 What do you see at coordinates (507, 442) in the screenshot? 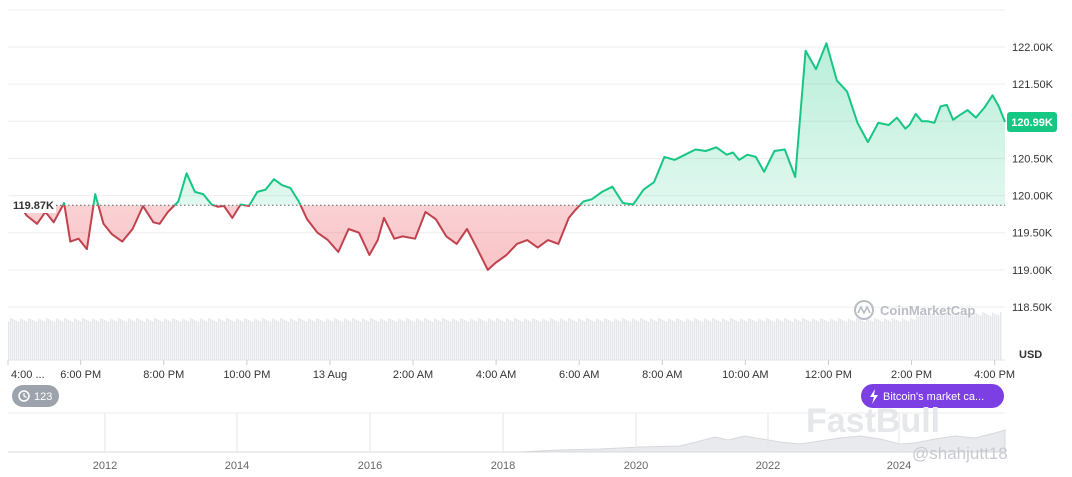
I see `time-navigator: 2012 2014 2016 2018 2020 2022 2024` at bounding box center [507, 442].